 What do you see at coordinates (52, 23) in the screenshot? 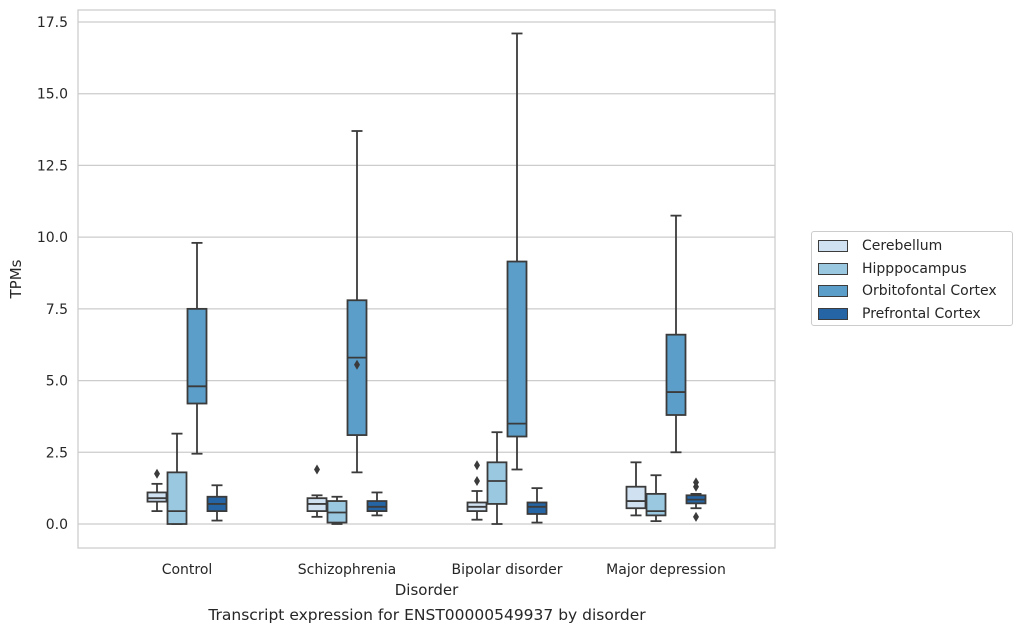
I see `y-tick-label: 17.5` at bounding box center [52, 23].